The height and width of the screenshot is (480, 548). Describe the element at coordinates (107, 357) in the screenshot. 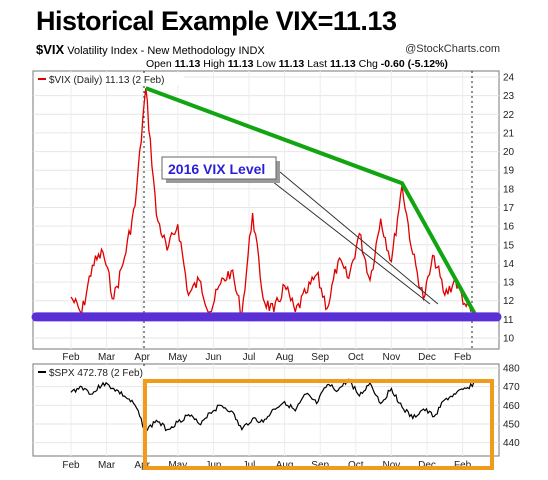

I see `vix-x-tick-1: Mar` at that location.